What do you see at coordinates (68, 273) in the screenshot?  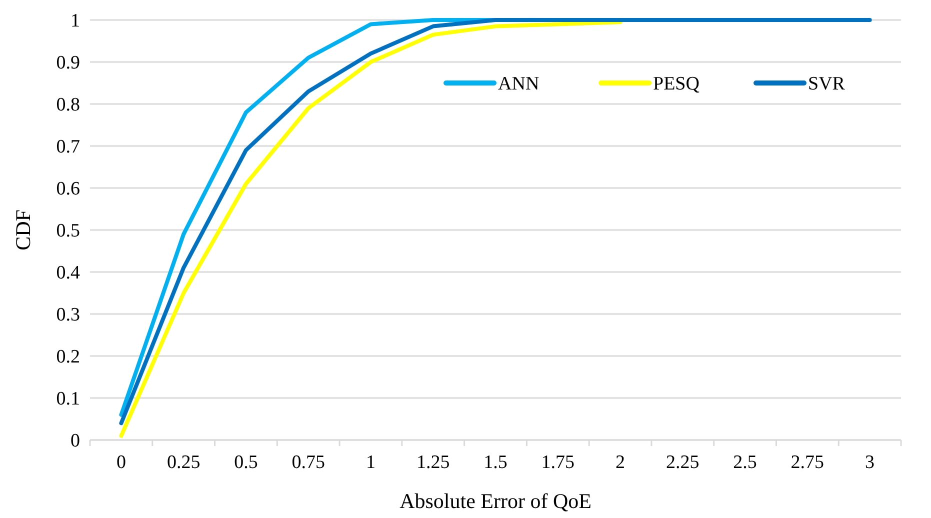 I see `y-tick-label: 0.4` at bounding box center [68, 273].